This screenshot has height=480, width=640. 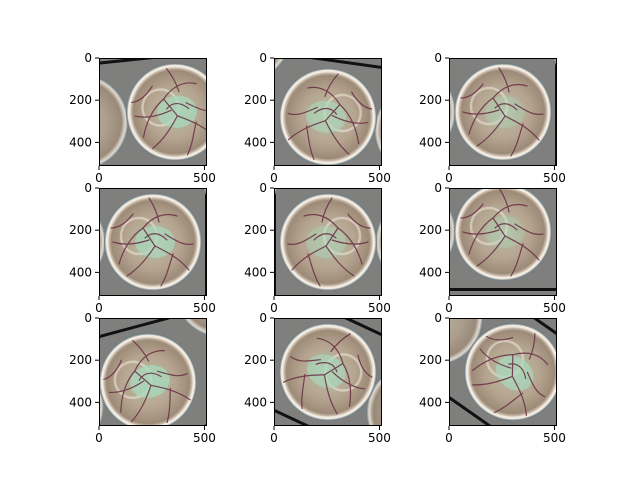 I want to click on inner-ring, so click(x=342, y=236).